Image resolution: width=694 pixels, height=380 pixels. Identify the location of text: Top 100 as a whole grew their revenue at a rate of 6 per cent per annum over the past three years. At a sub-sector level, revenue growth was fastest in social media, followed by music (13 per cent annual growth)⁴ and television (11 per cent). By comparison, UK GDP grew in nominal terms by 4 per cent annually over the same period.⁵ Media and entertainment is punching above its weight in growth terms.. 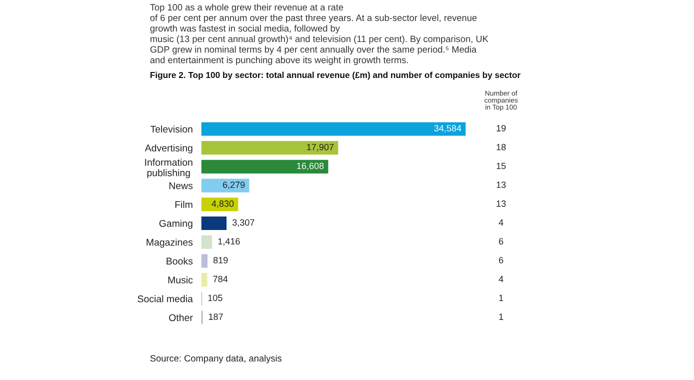
(319, 35).